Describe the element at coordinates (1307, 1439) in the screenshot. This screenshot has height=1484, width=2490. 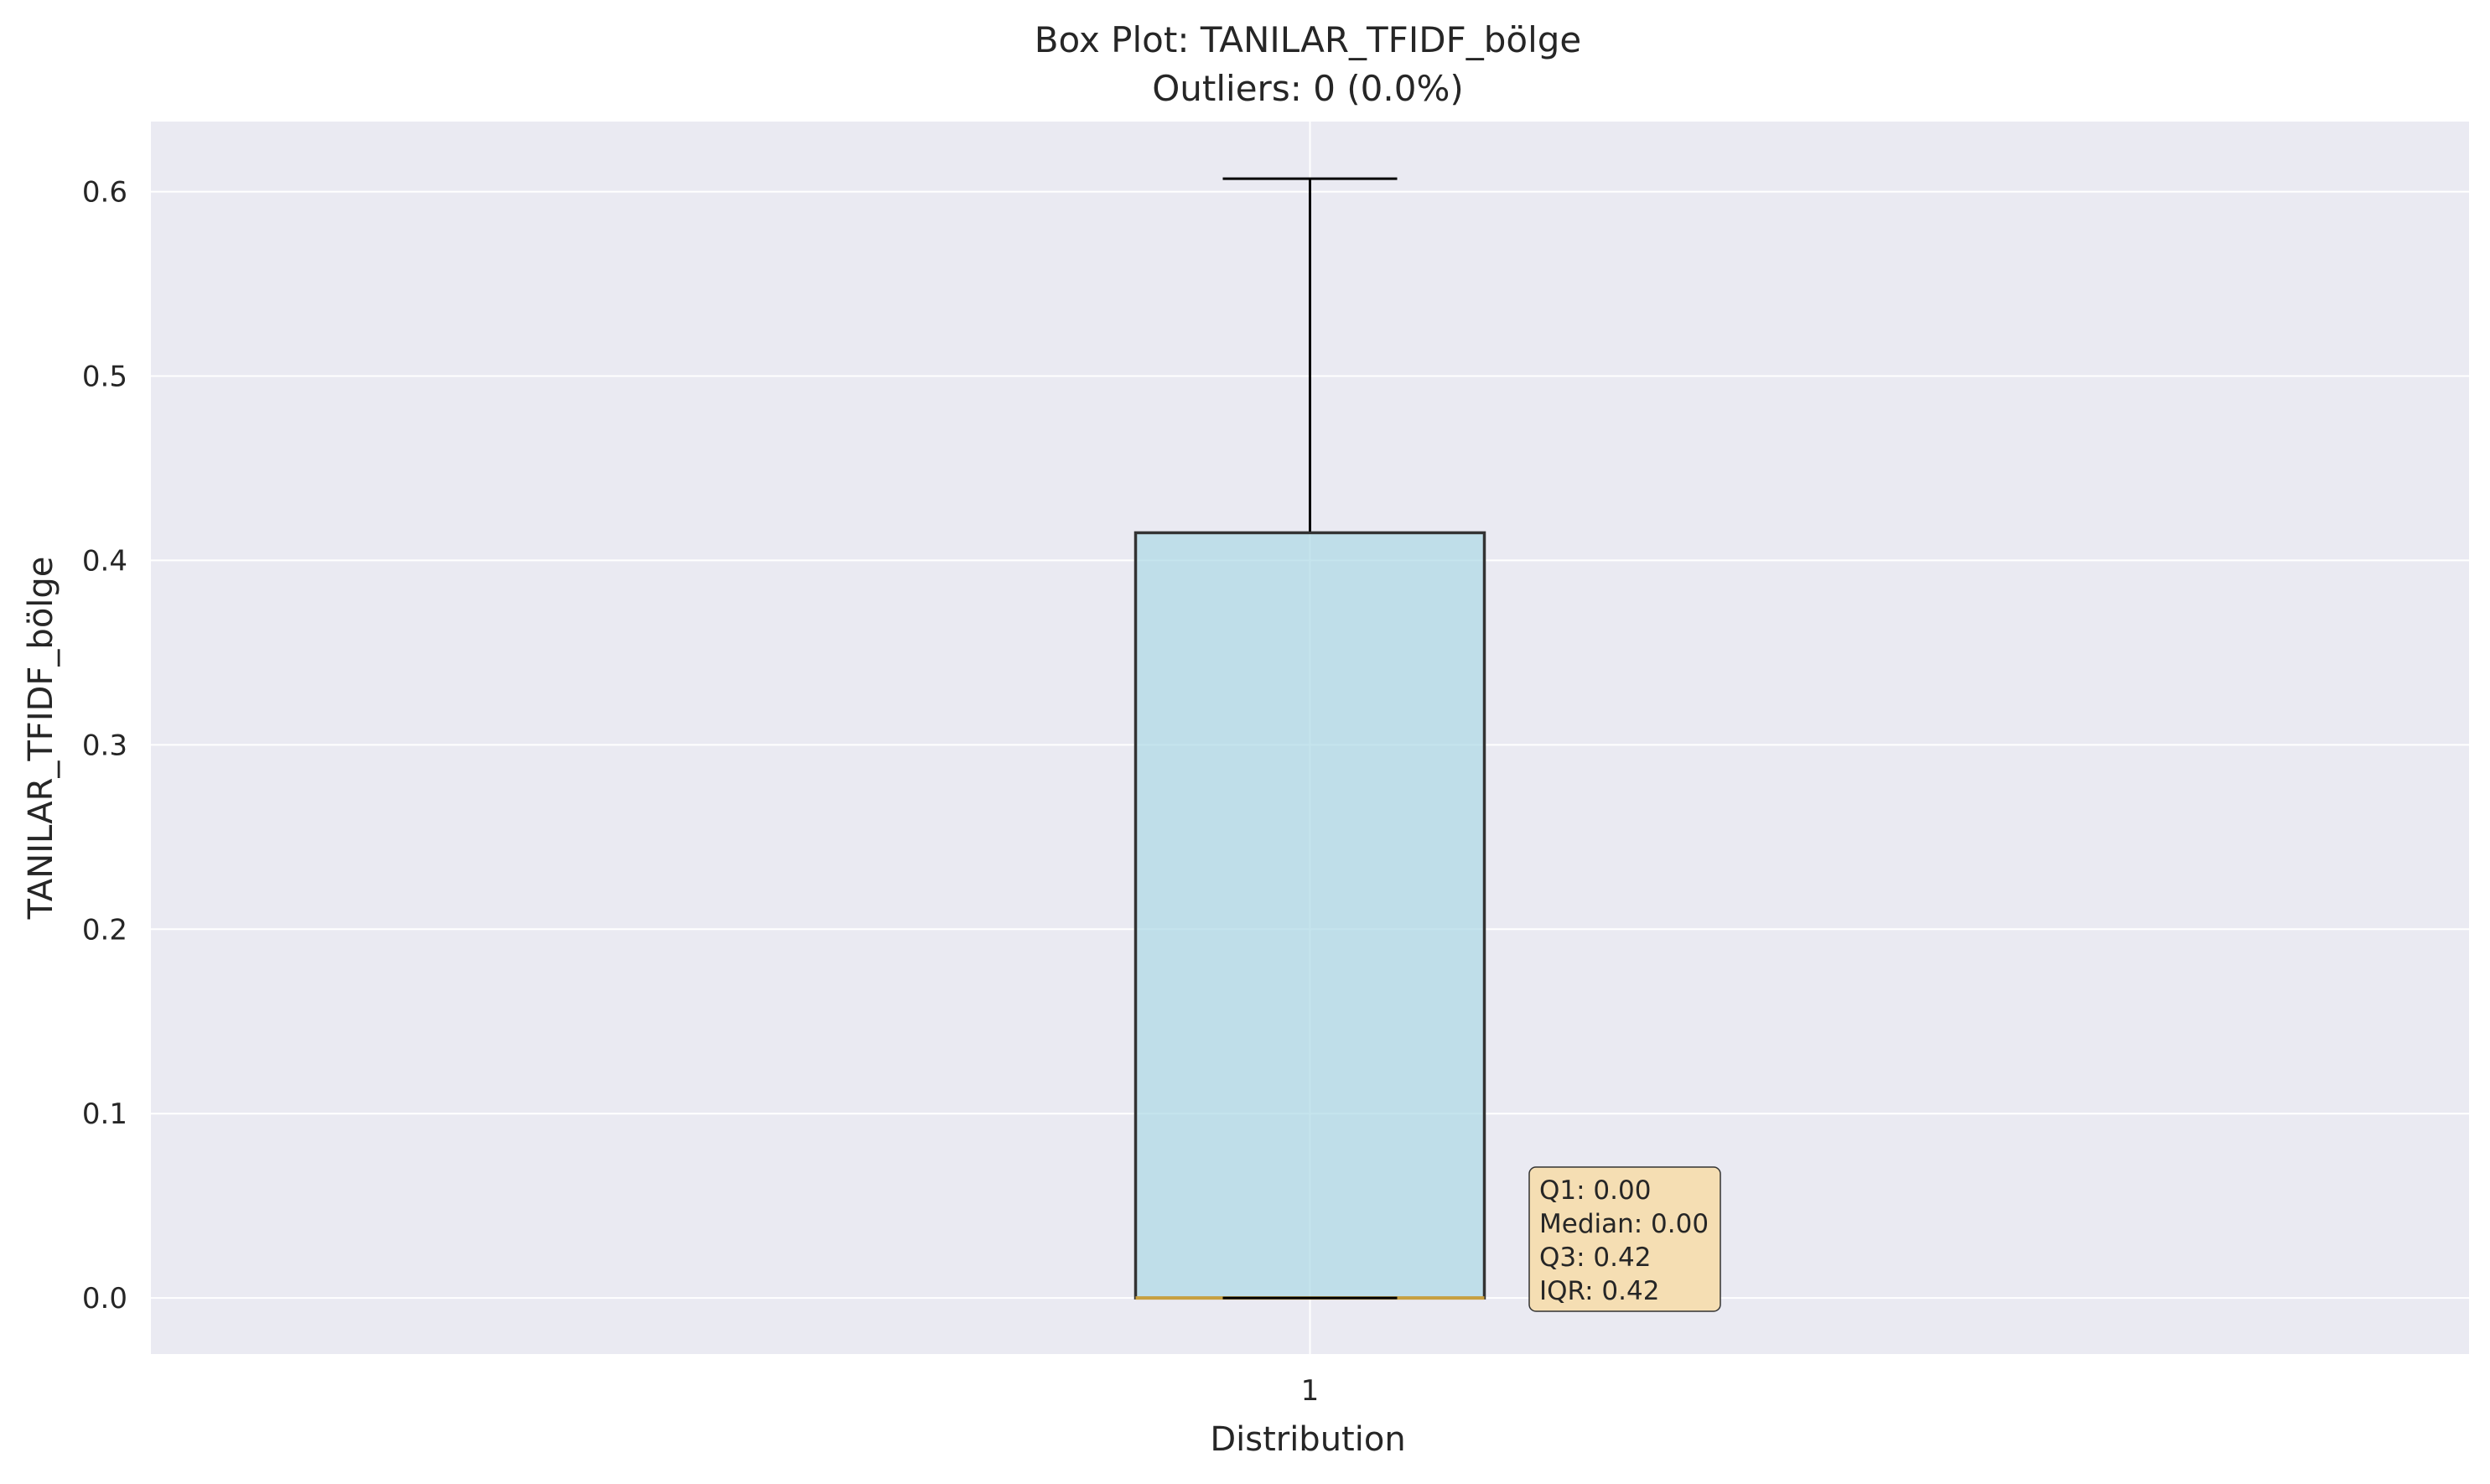
I see `x-axis-label: Distribution` at that location.